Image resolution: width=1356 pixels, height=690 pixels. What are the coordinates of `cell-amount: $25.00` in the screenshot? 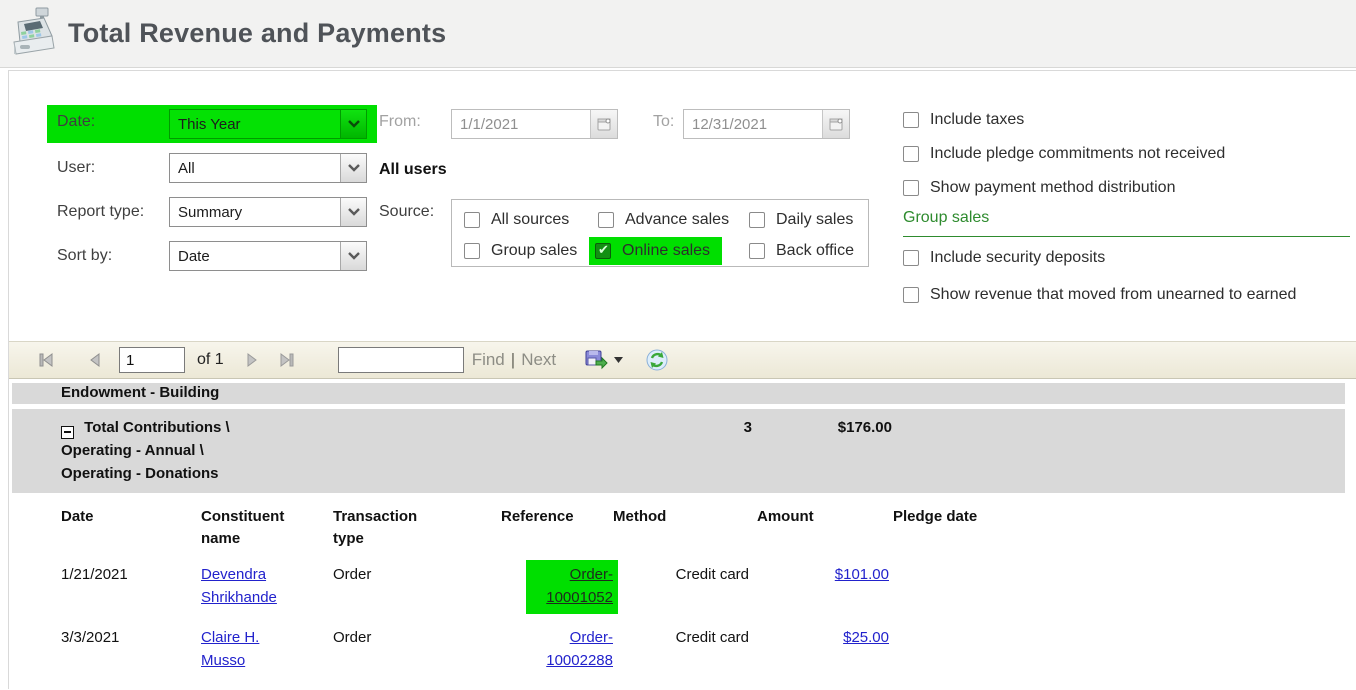 It's located at (825, 647).